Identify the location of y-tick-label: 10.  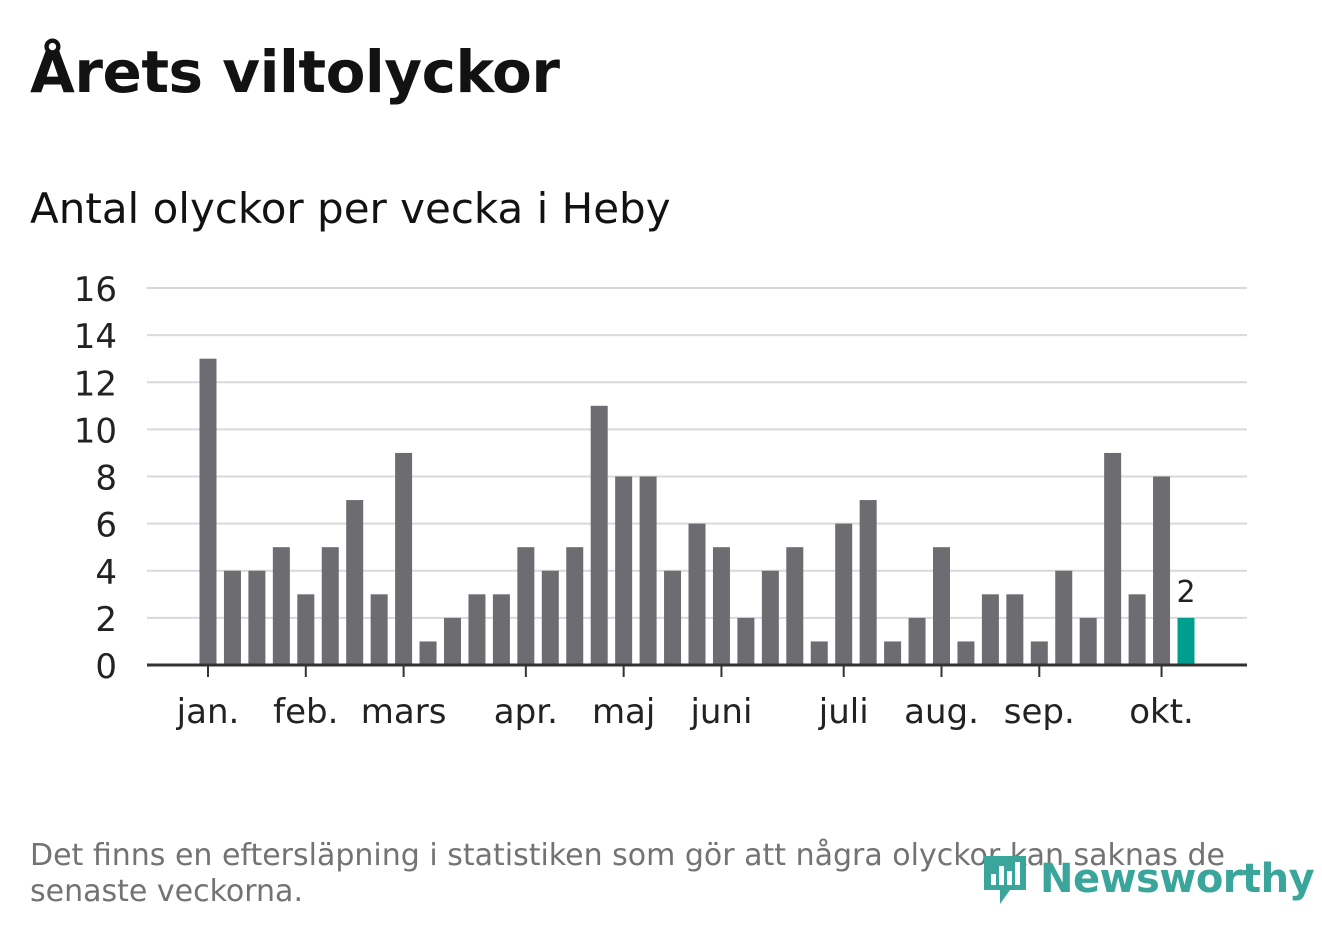
(95, 431).